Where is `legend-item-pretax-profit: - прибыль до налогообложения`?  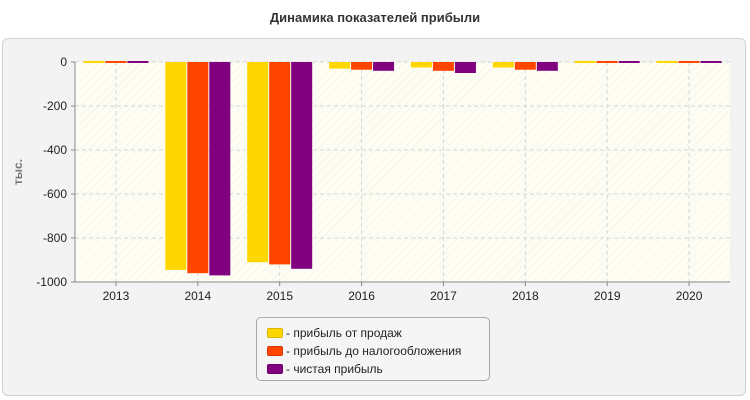
legend-item-pretax-profit: - прибыль до налогообложения is located at coordinates (378, 351).